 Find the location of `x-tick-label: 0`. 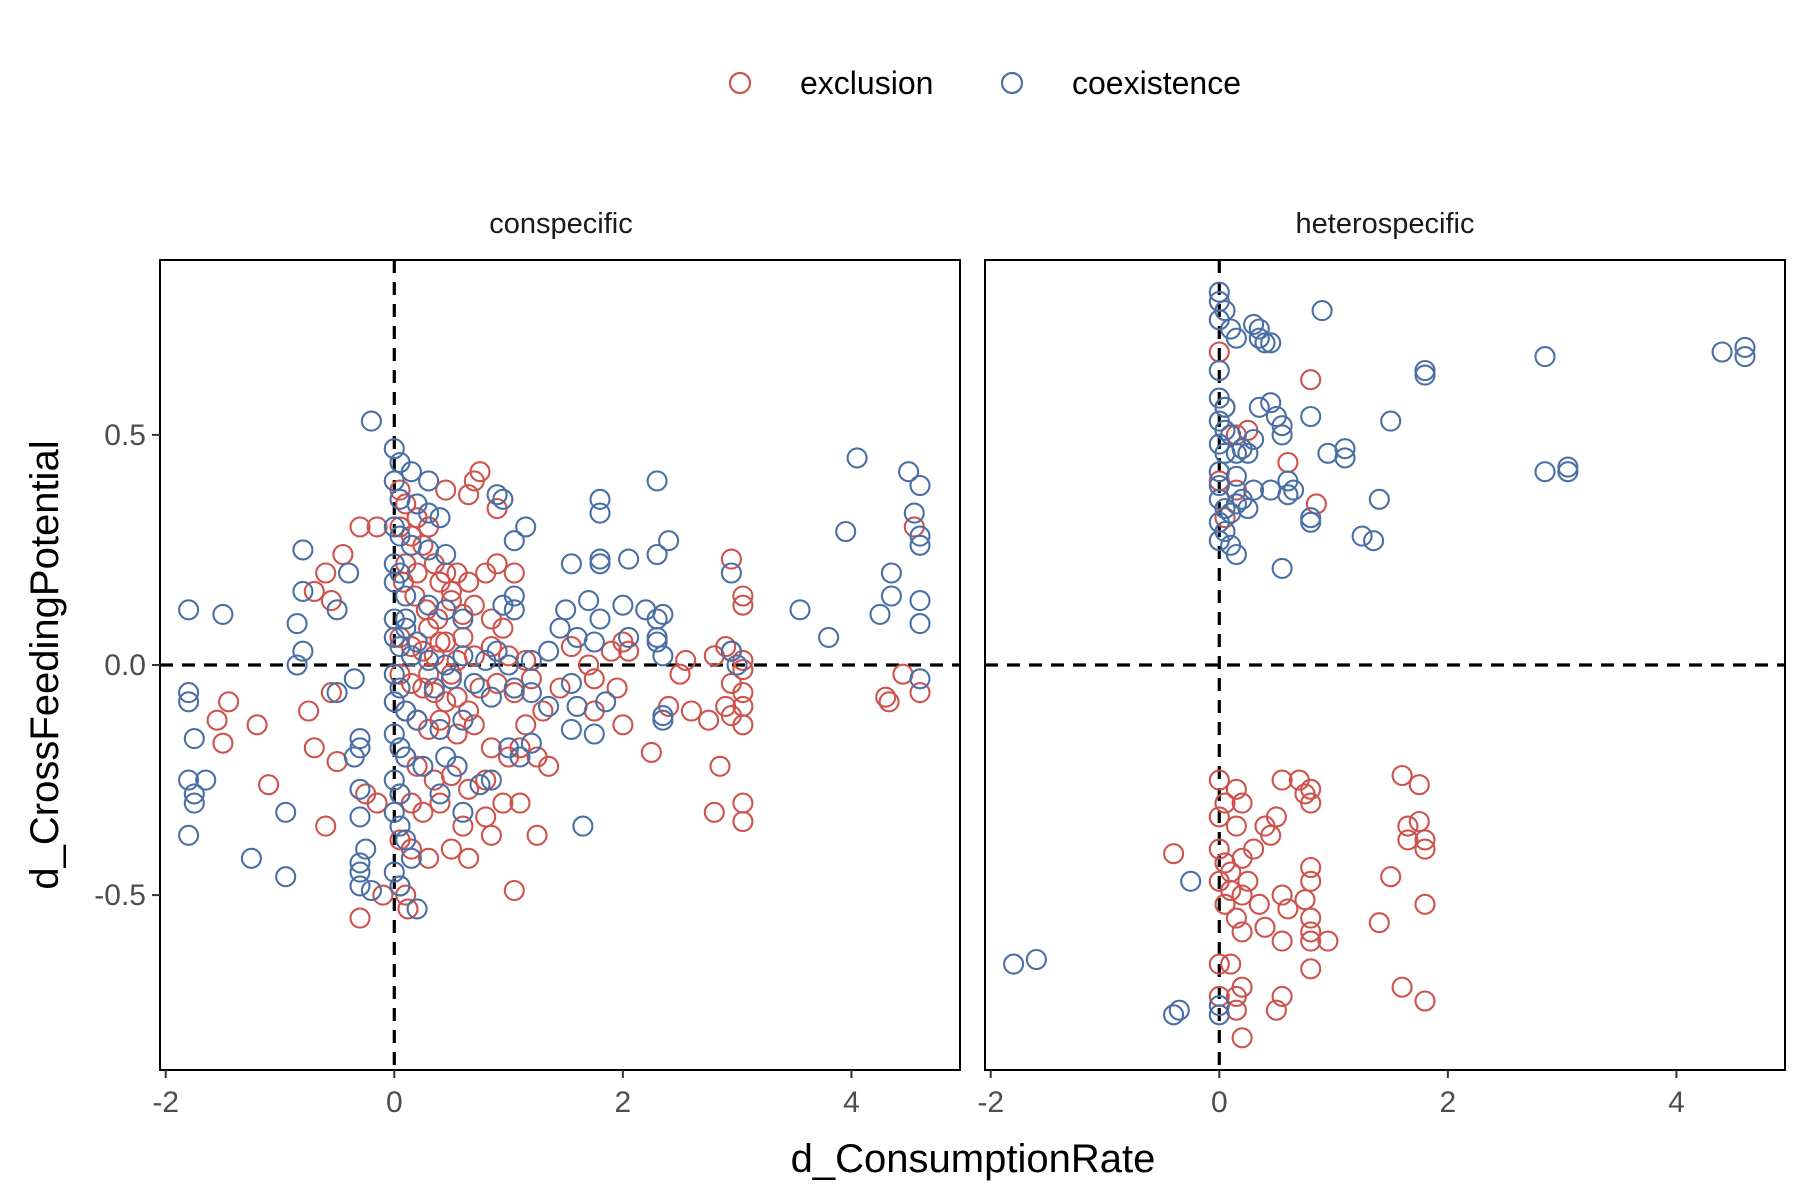

x-tick-label: 0 is located at coordinates (1219, 1102).